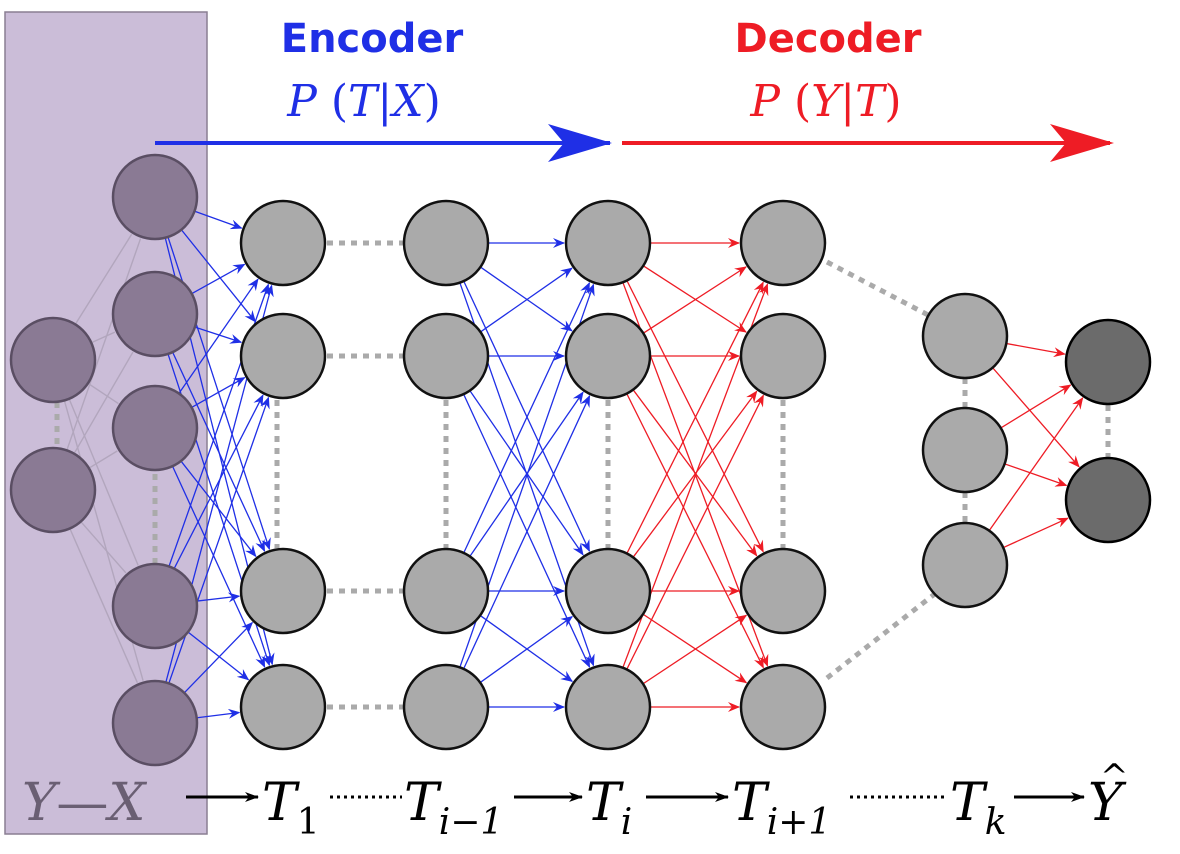  I want to click on encoder-title: Encoder, so click(372, 39).